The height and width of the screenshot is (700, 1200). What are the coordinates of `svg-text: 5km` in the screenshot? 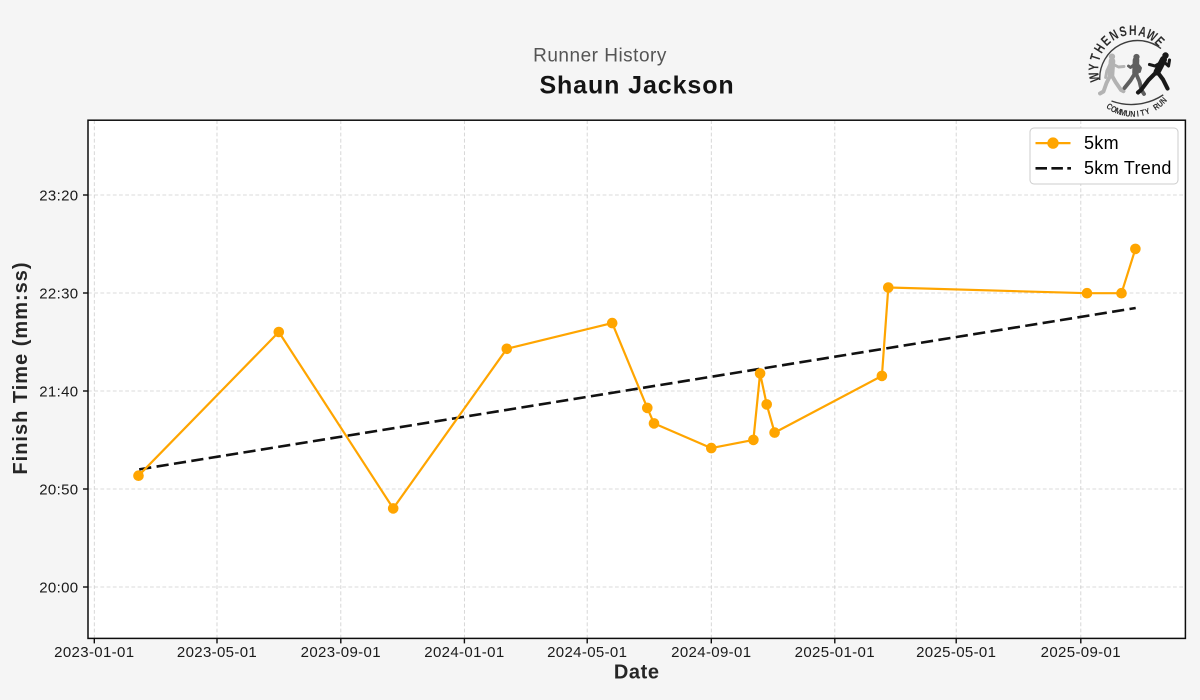 It's located at (1101, 143).